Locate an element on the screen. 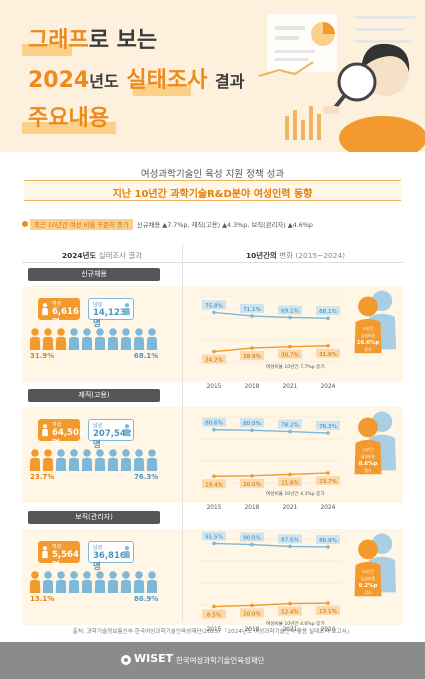 The width and height of the screenshot is (425, 679). left-column-header: 2024년도 실태조사 결과 is located at coordinates (102, 255).